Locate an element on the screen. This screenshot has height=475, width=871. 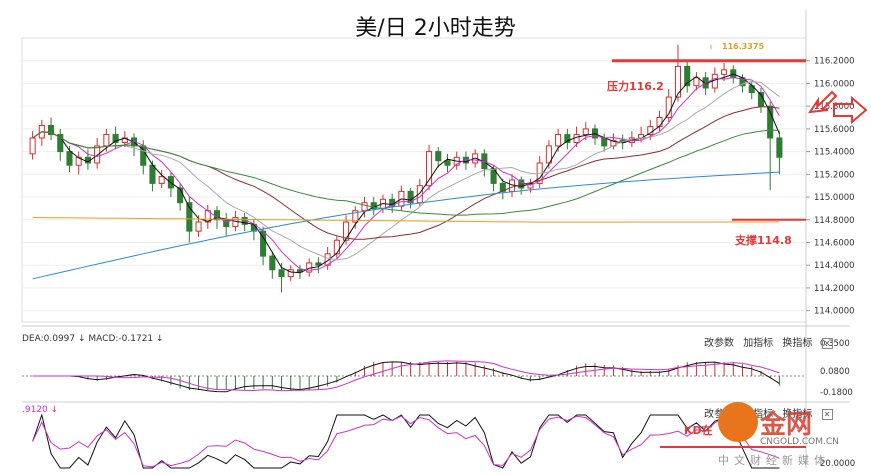
macd-tick-label: 0.3500 is located at coordinates (835, 344).